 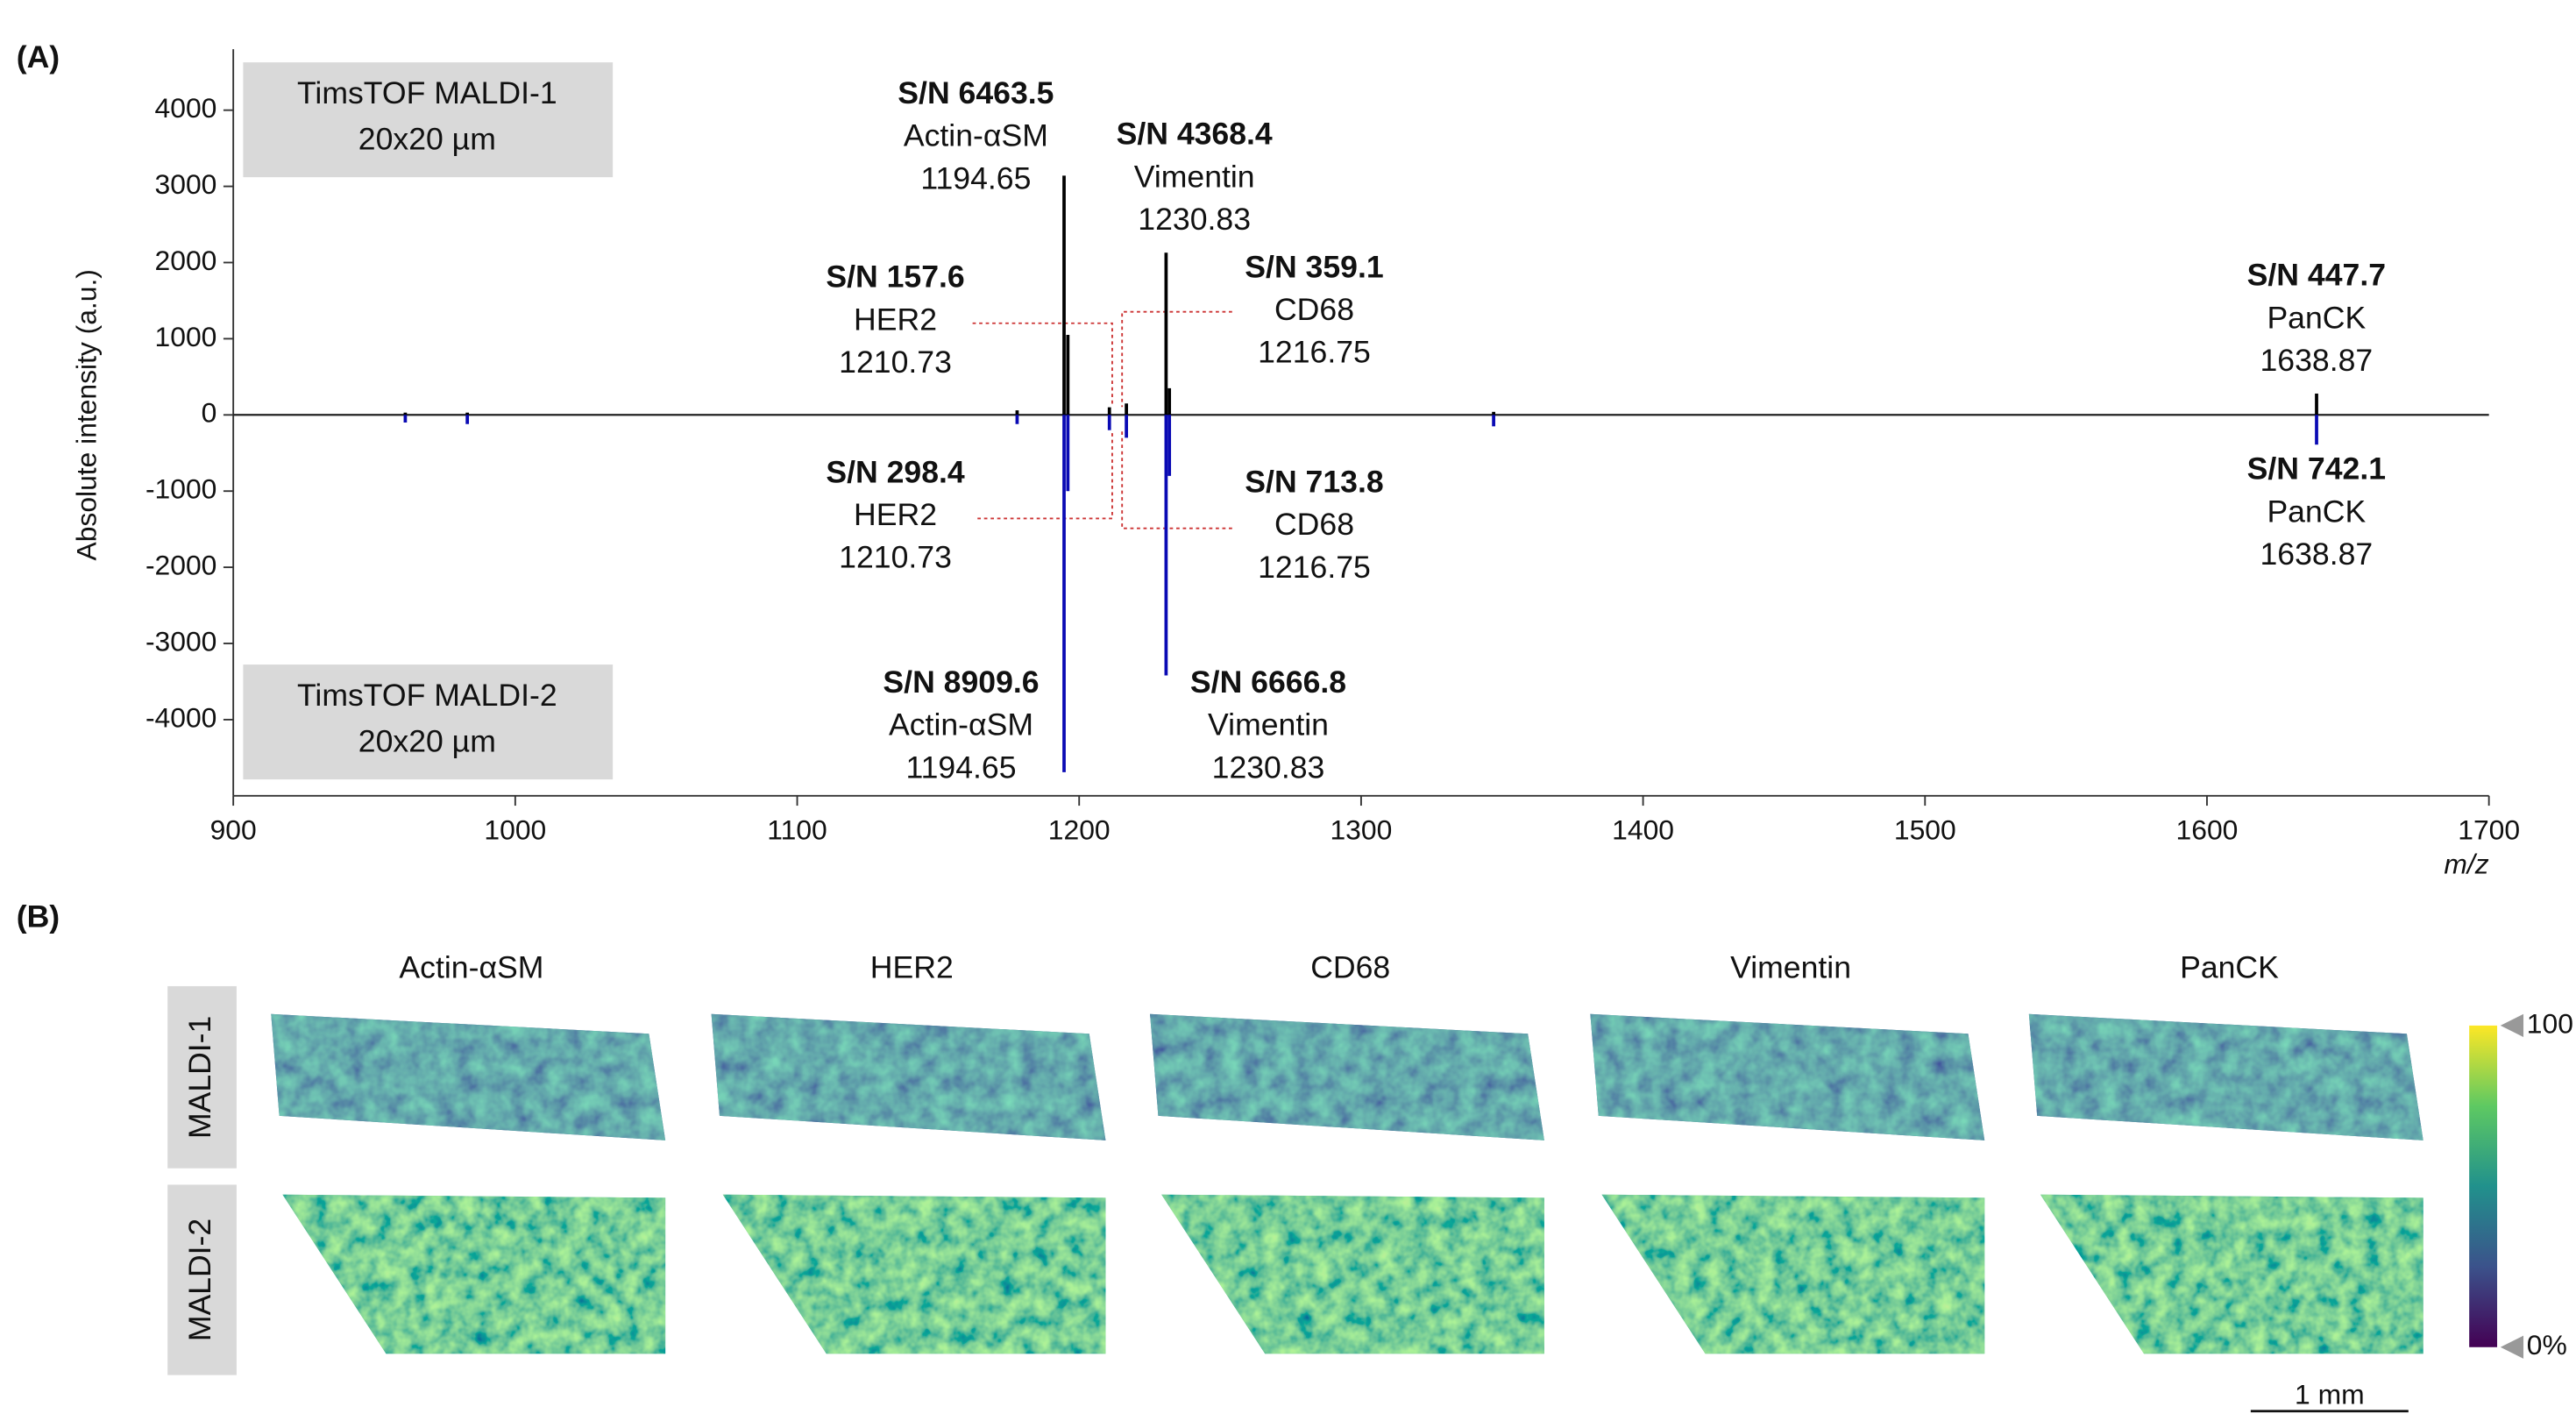 I want to click on y-tick-label: -2000, so click(x=180, y=565).